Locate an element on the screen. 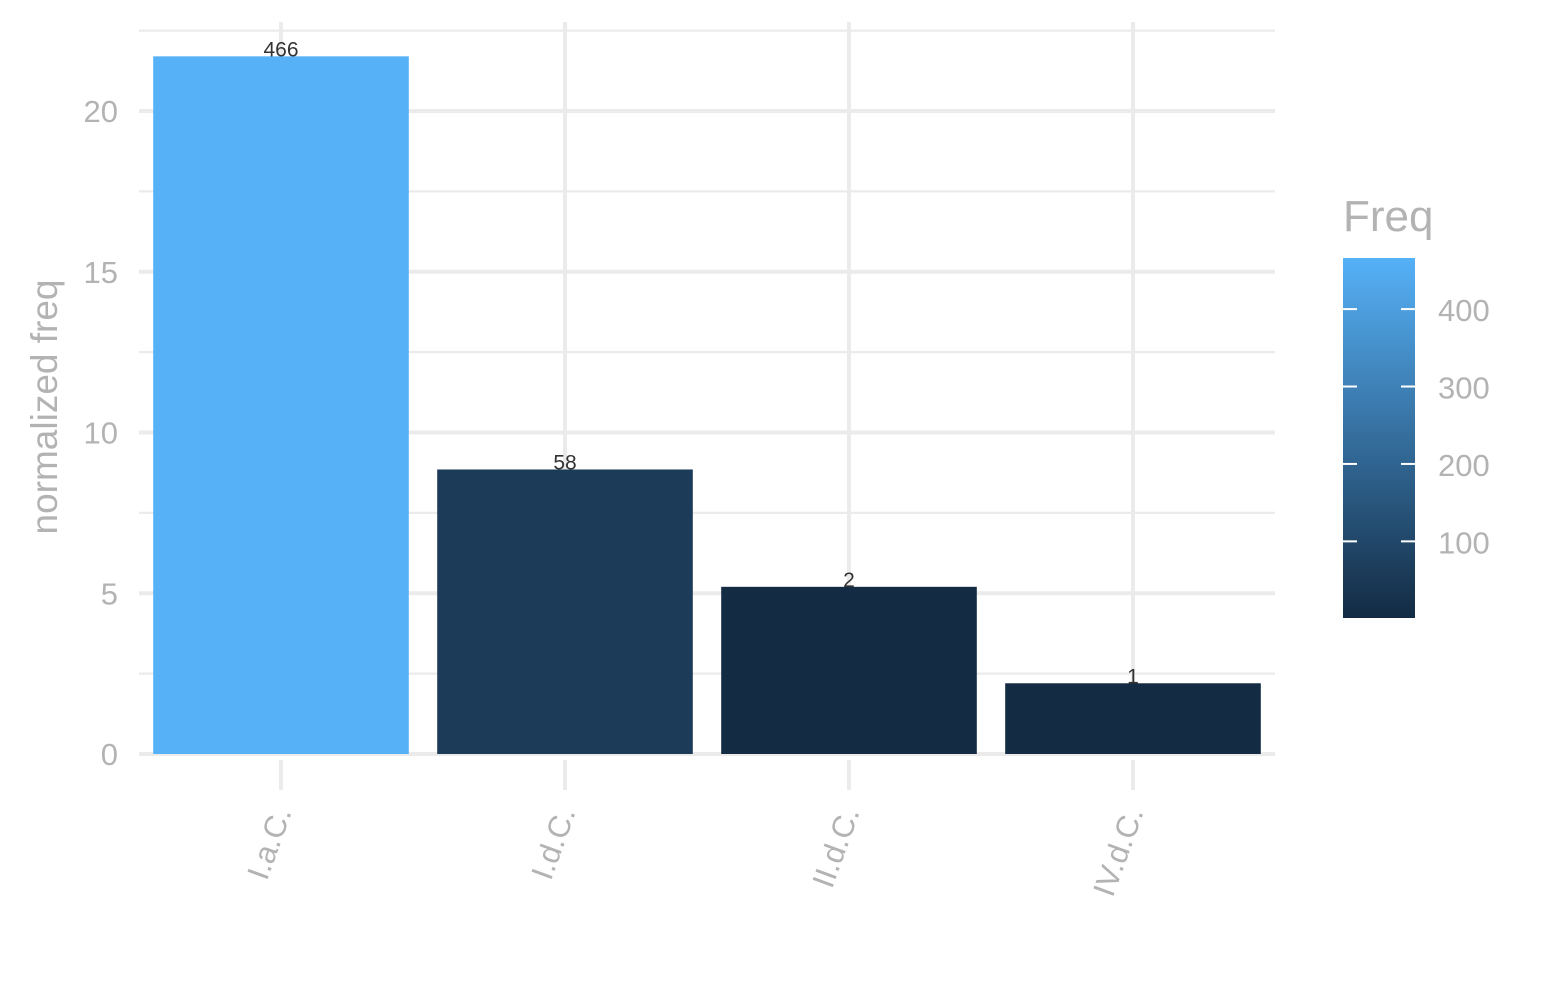 The image size is (1545, 1000). legend-title: Freq is located at coordinates (1388, 216).